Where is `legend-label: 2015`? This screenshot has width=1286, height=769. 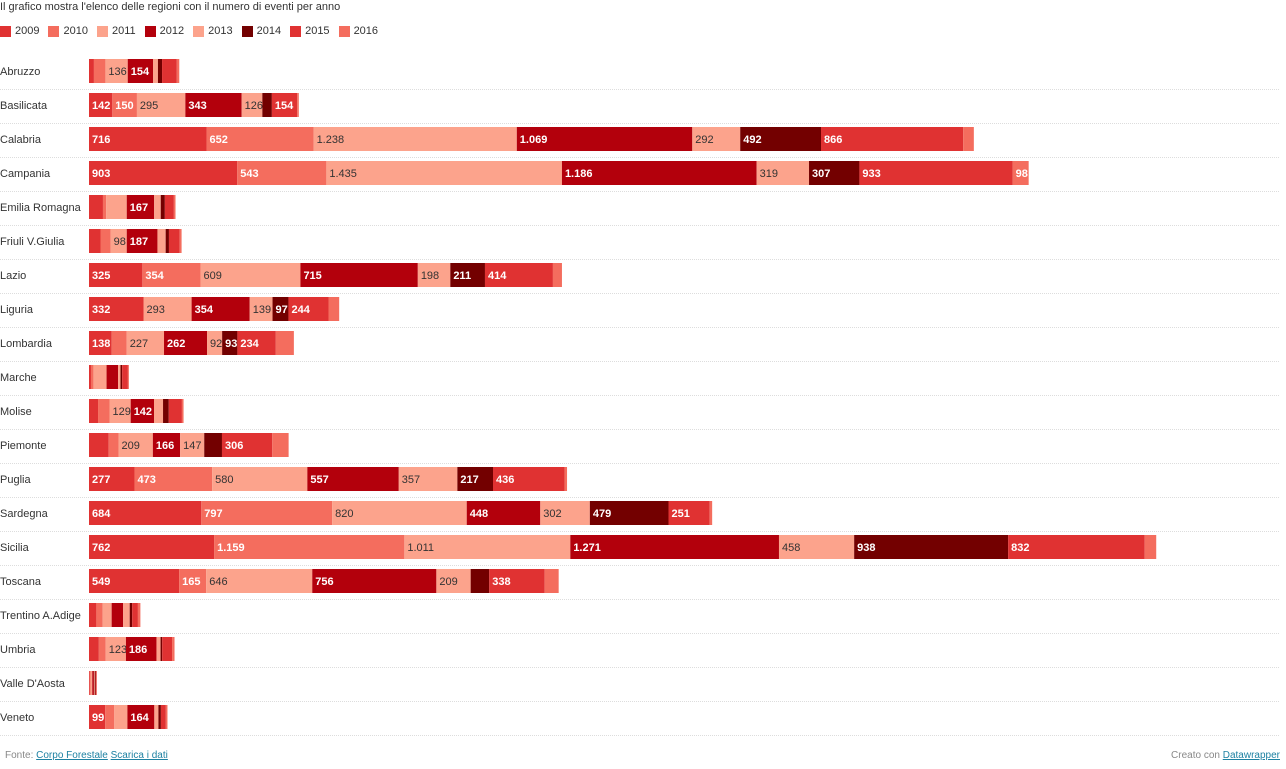 legend-label: 2015 is located at coordinates (317, 31).